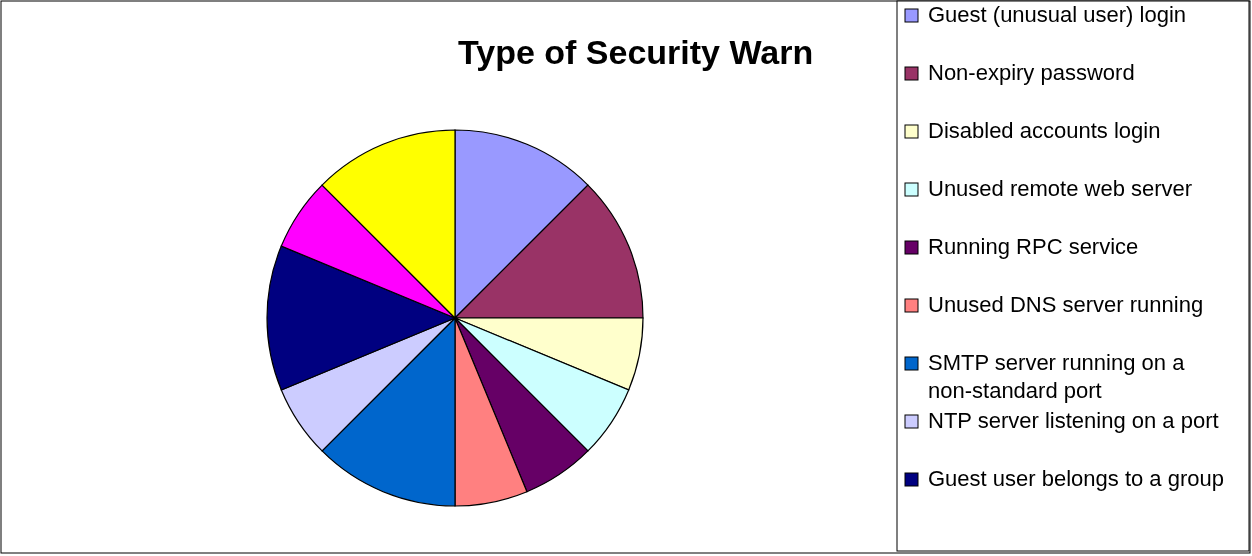 This screenshot has width=1252, height=556. Describe the element at coordinates (1073, 420) in the screenshot. I see `legend-label: NTP server listening on a port` at that location.